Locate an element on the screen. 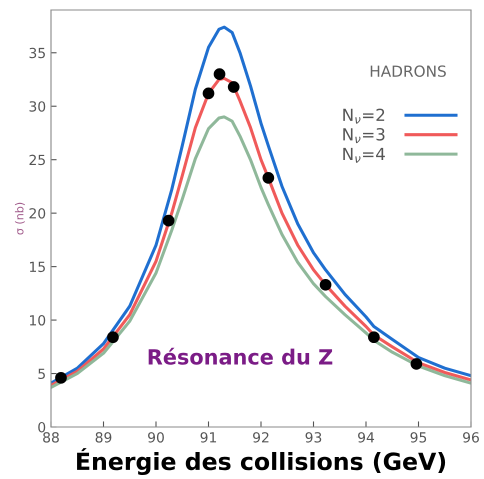 The image size is (484, 479). x-tick-label: 93 is located at coordinates (314, 437).